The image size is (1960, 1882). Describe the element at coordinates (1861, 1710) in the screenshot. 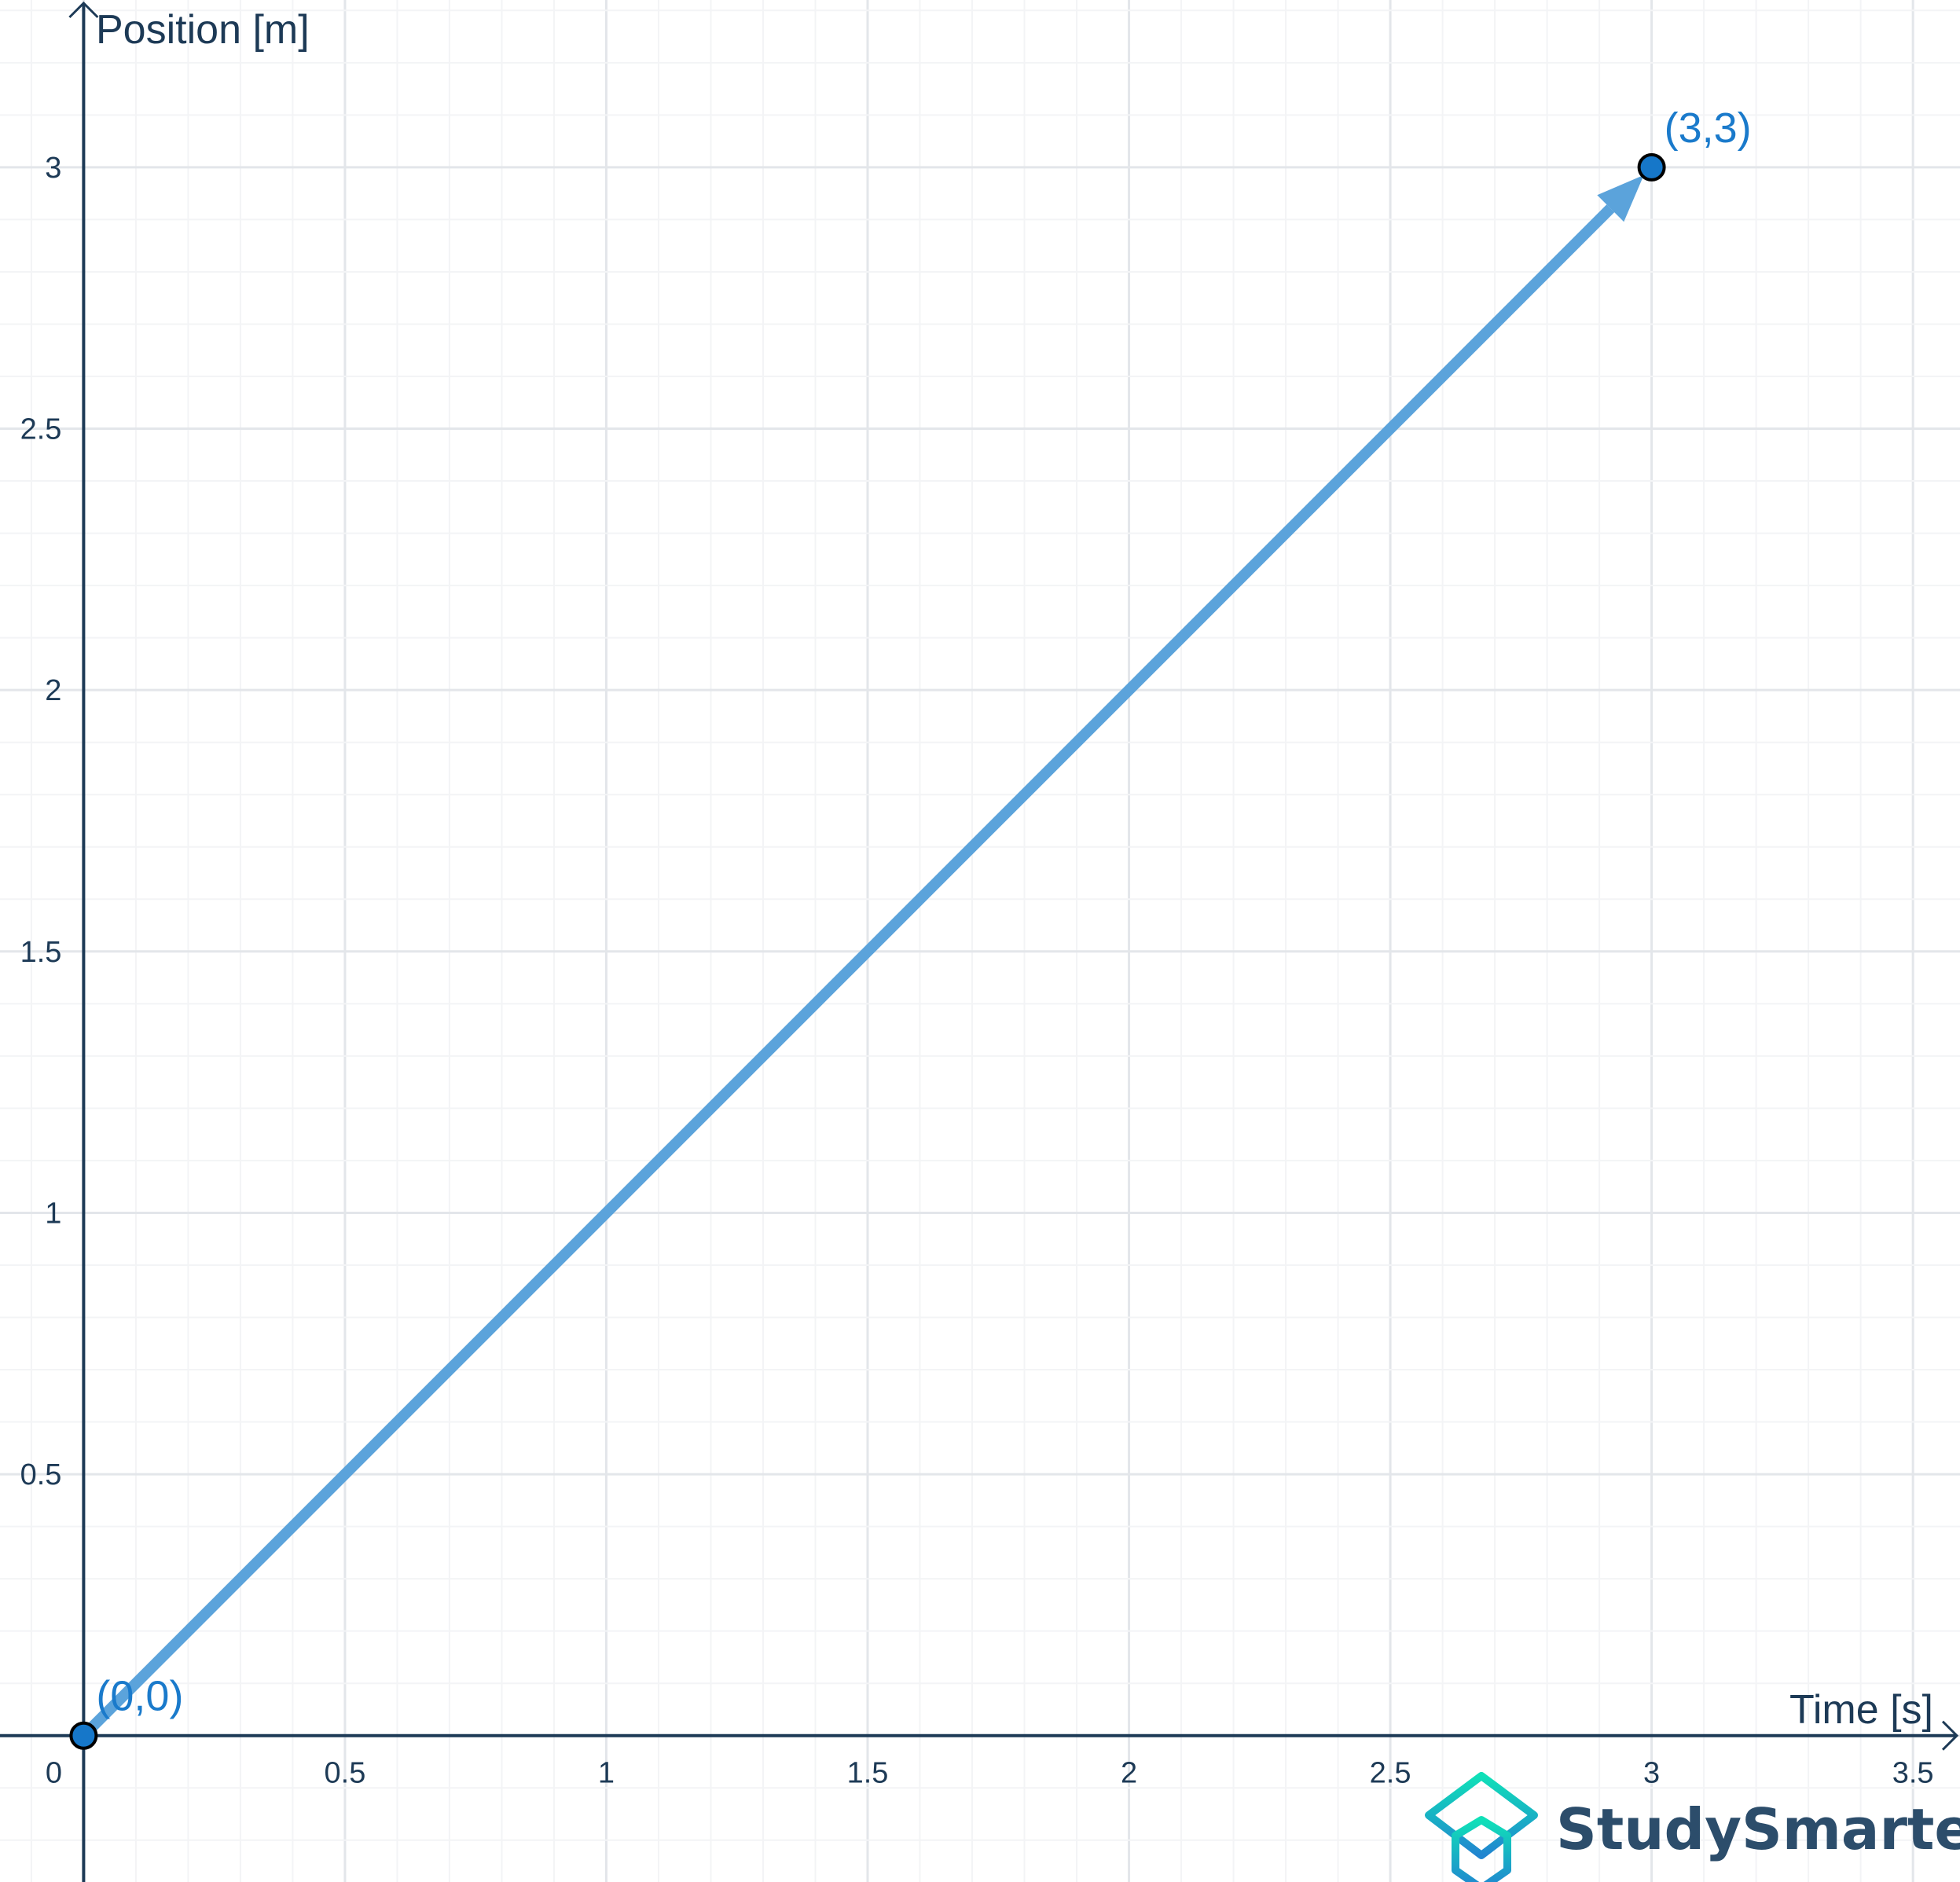

I see `x-axis-label: Time [s]` at that location.